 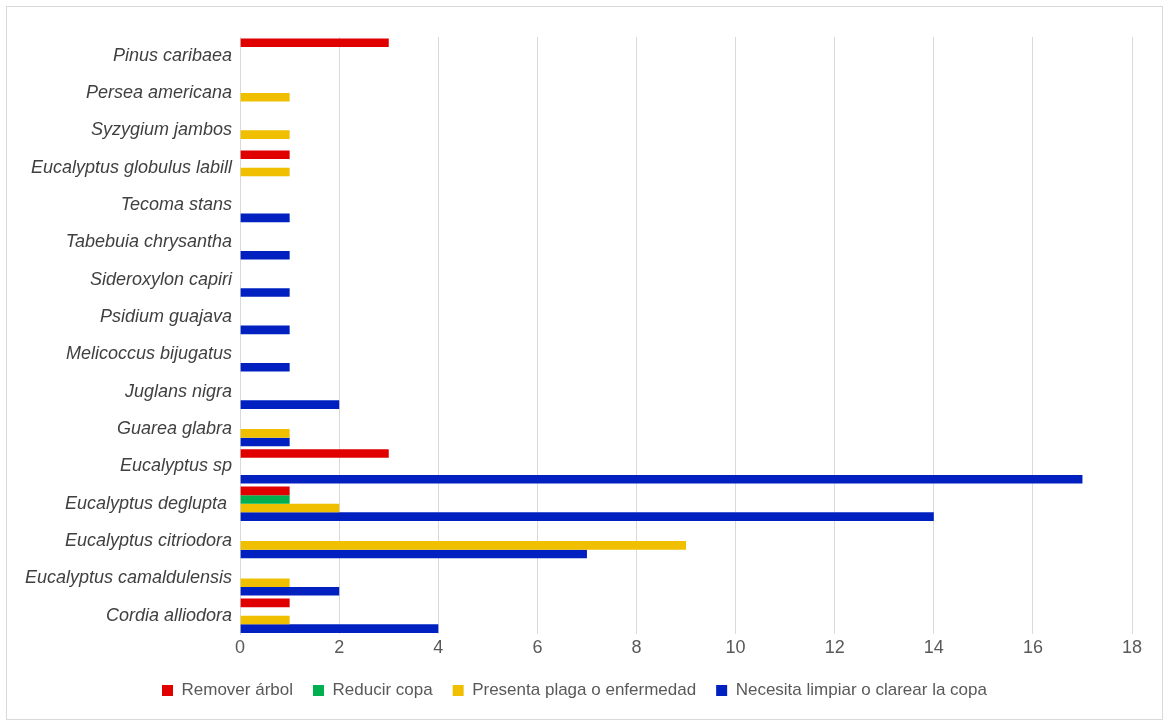 What do you see at coordinates (1032, 647) in the screenshot?
I see `x-tick-label: 16` at bounding box center [1032, 647].